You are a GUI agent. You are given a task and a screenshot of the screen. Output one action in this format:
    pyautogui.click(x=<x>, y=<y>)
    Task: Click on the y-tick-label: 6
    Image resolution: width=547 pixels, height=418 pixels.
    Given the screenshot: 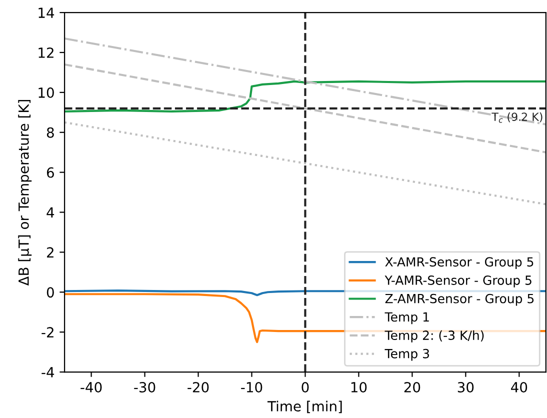 What is the action you would take?
    pyautogui.click(x=50, y=172)
    